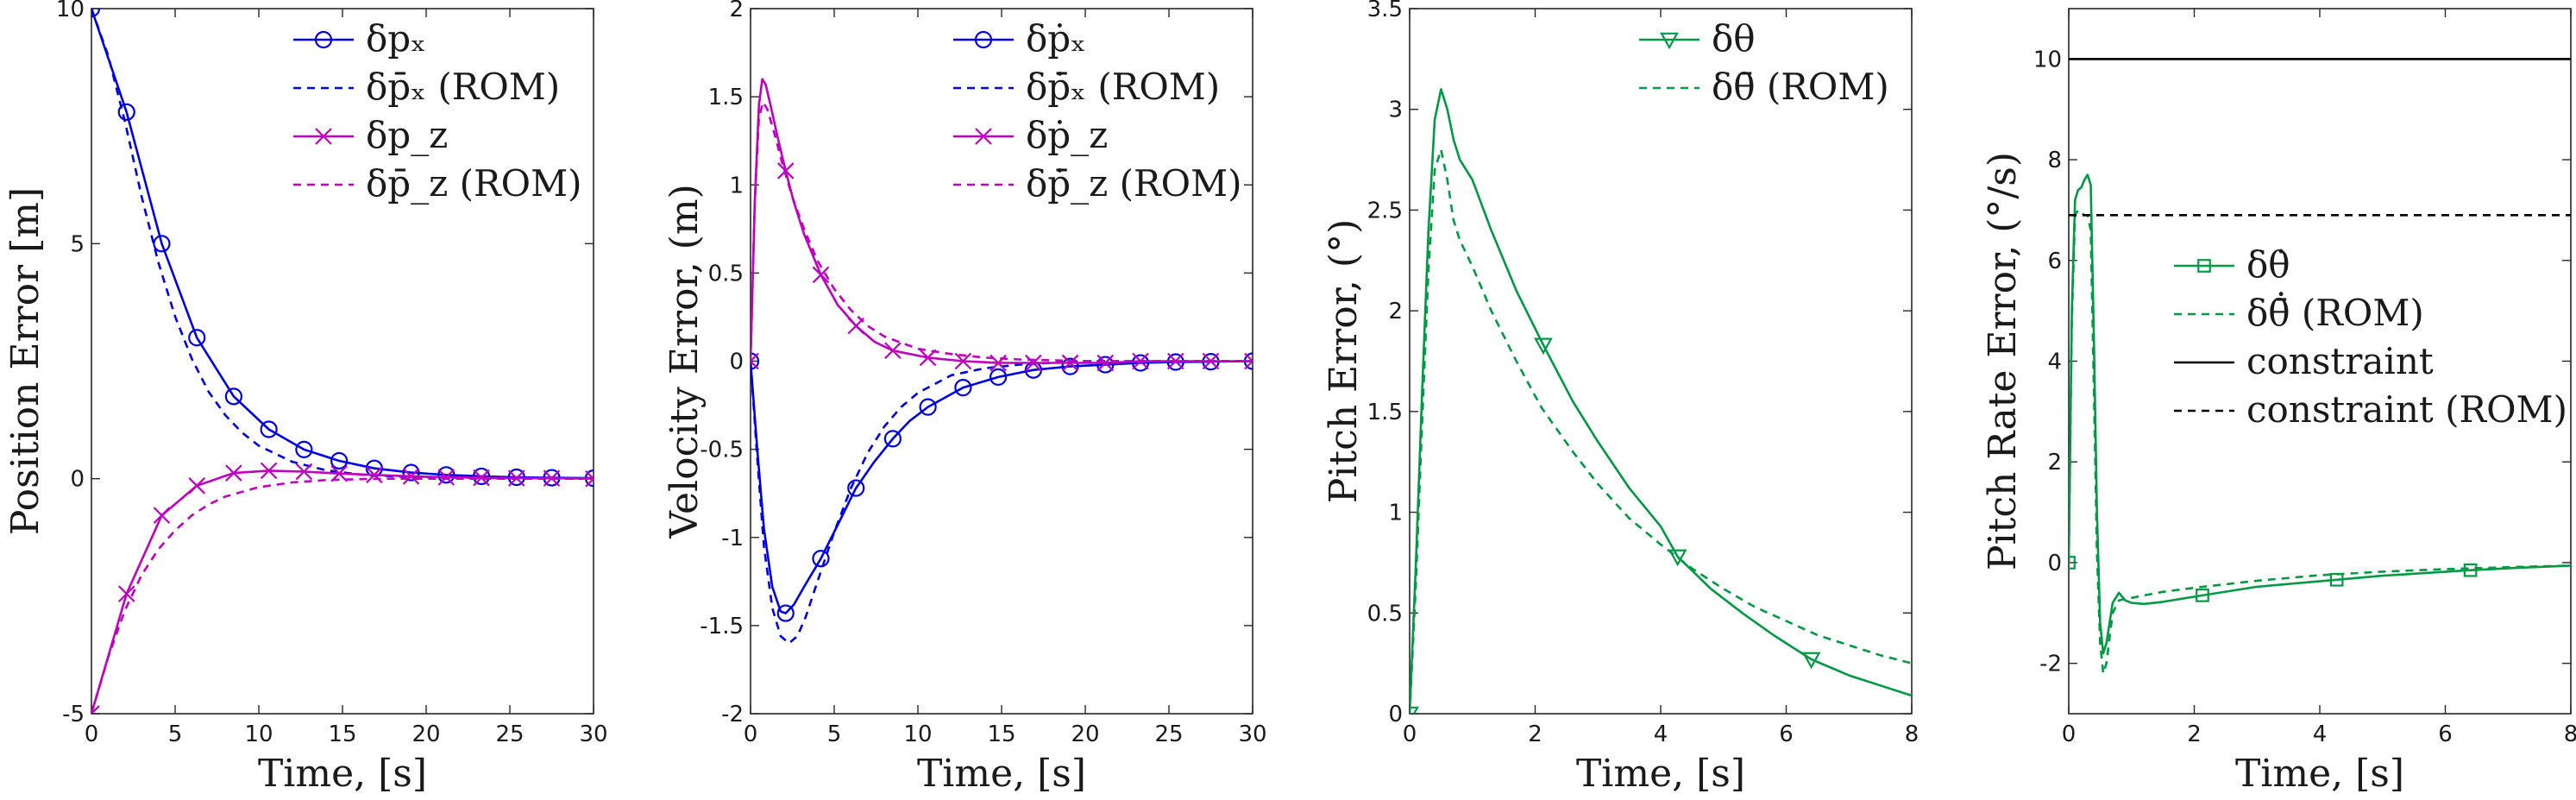  Describe the element at coordinates (2406, 409) in the screenshot. I see `legend-label-constraint-rom: constraint (ROM)` at that location.